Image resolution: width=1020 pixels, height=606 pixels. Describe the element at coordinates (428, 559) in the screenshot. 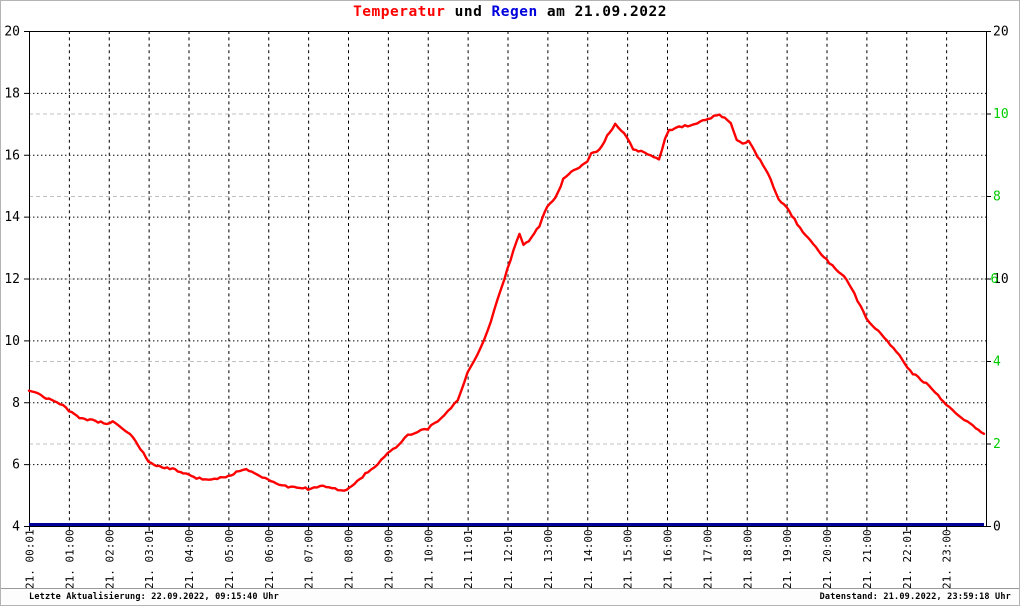

I see `x-axis-label: 21. 10:00` at that location.